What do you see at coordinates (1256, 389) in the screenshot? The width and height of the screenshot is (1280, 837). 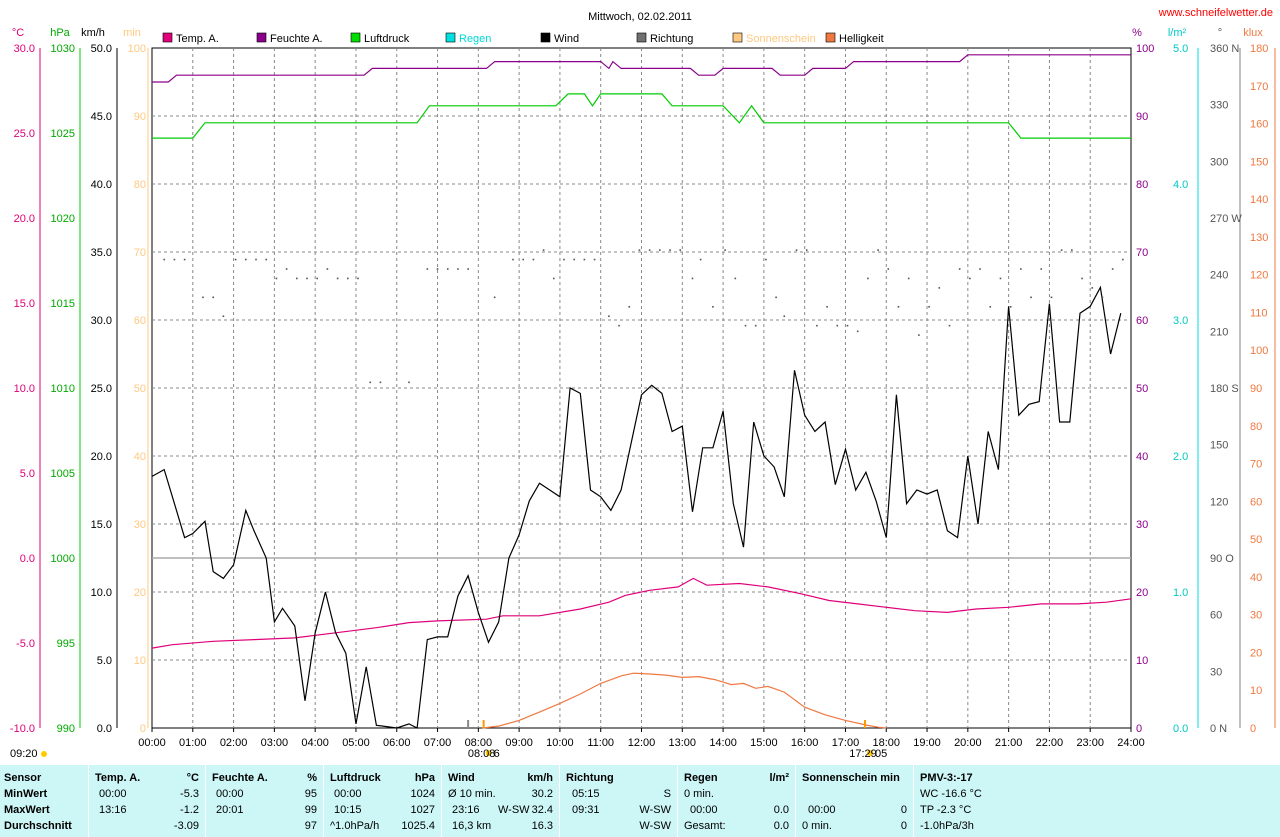 I see `lux-tick-label: 90` at bounding box center [1256, 389].